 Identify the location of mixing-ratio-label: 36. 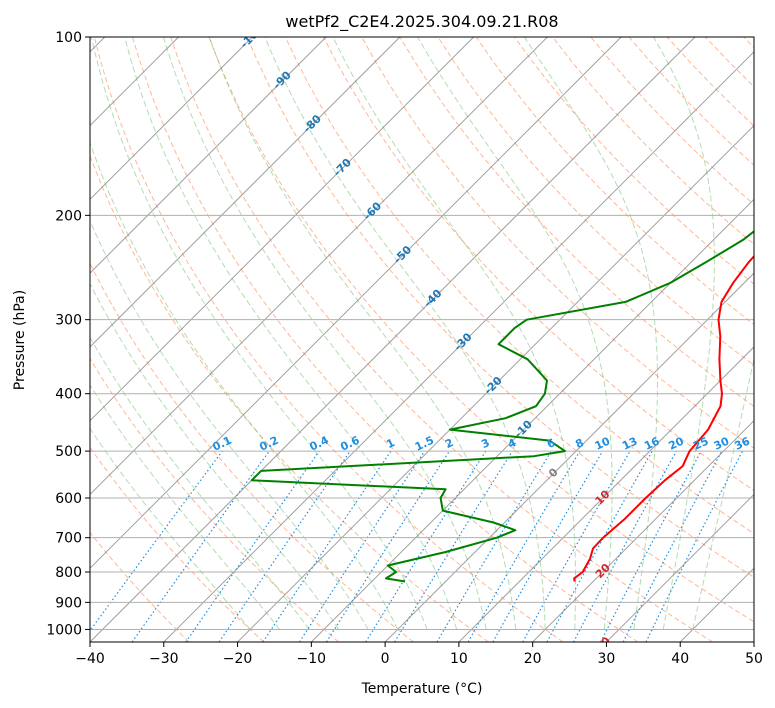
(743, 443).